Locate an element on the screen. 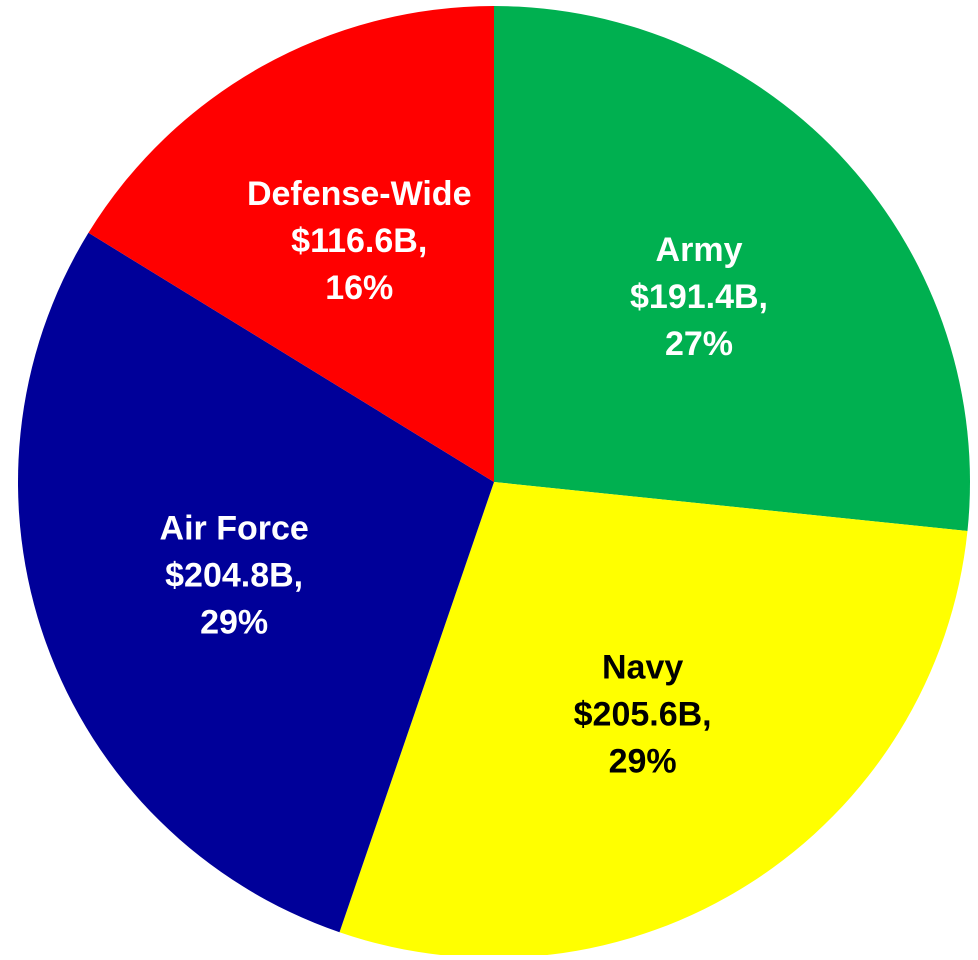 The image size is (978, 960). slice-category-label: Defense-Wide is located at coordinates (359, 194).